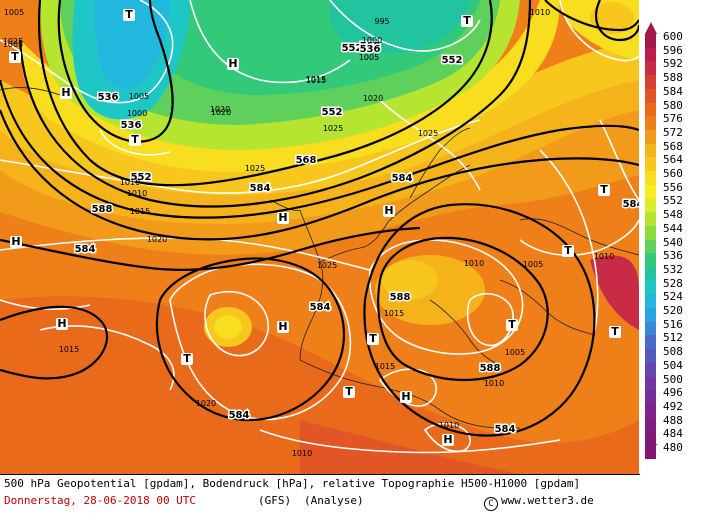  What do you see at coordinates (673, 119) in the screenshot?
I see `legend-value: 576` at bounding box center [673, 119].